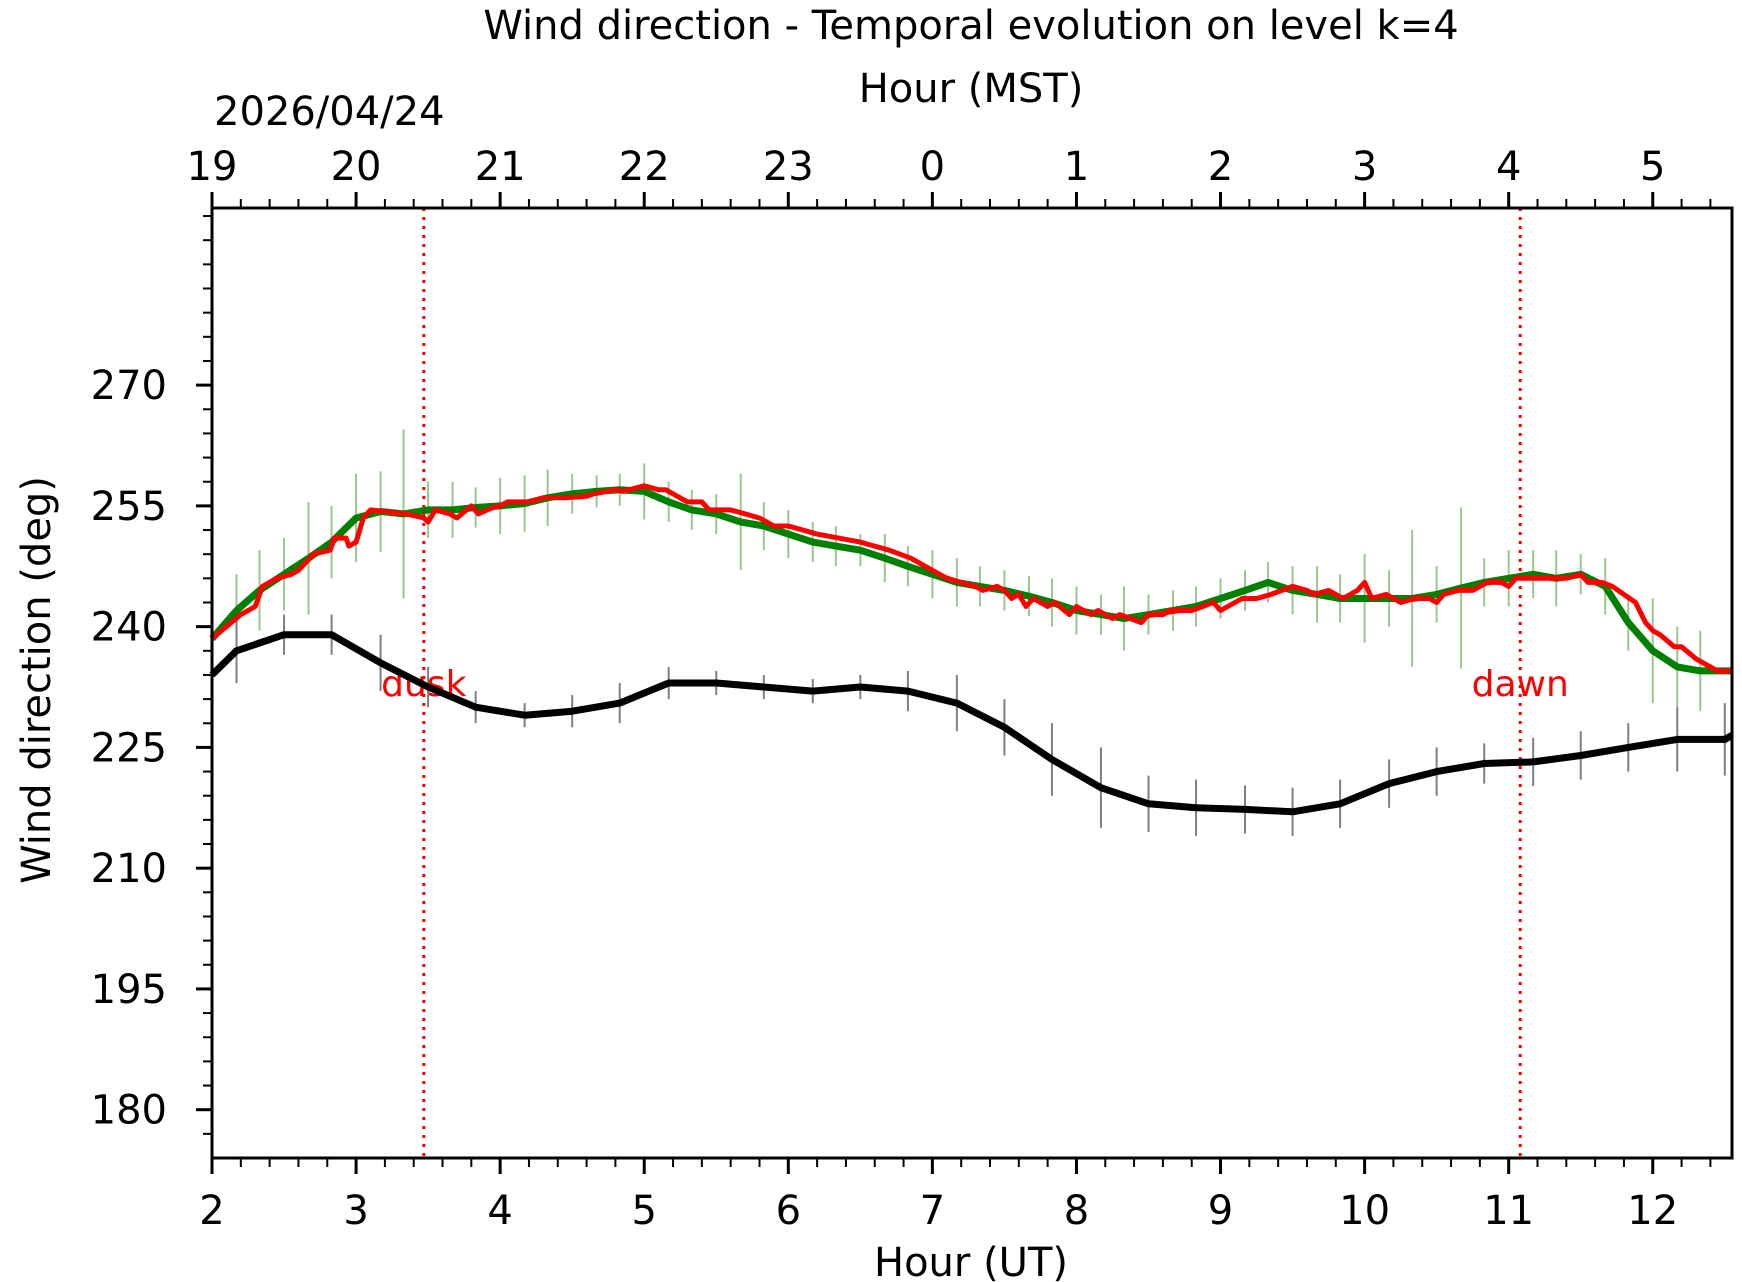  I want to click on red-series-line, so click(971, 578).